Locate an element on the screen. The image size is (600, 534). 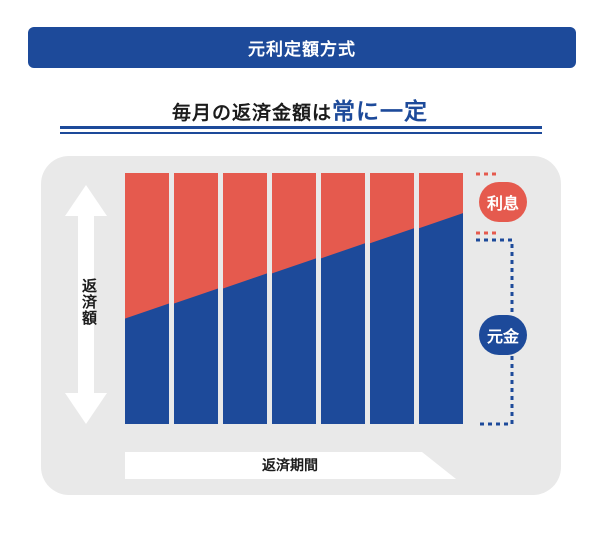
page-title: 元利定額方式 is located at coordinates (302, 50).